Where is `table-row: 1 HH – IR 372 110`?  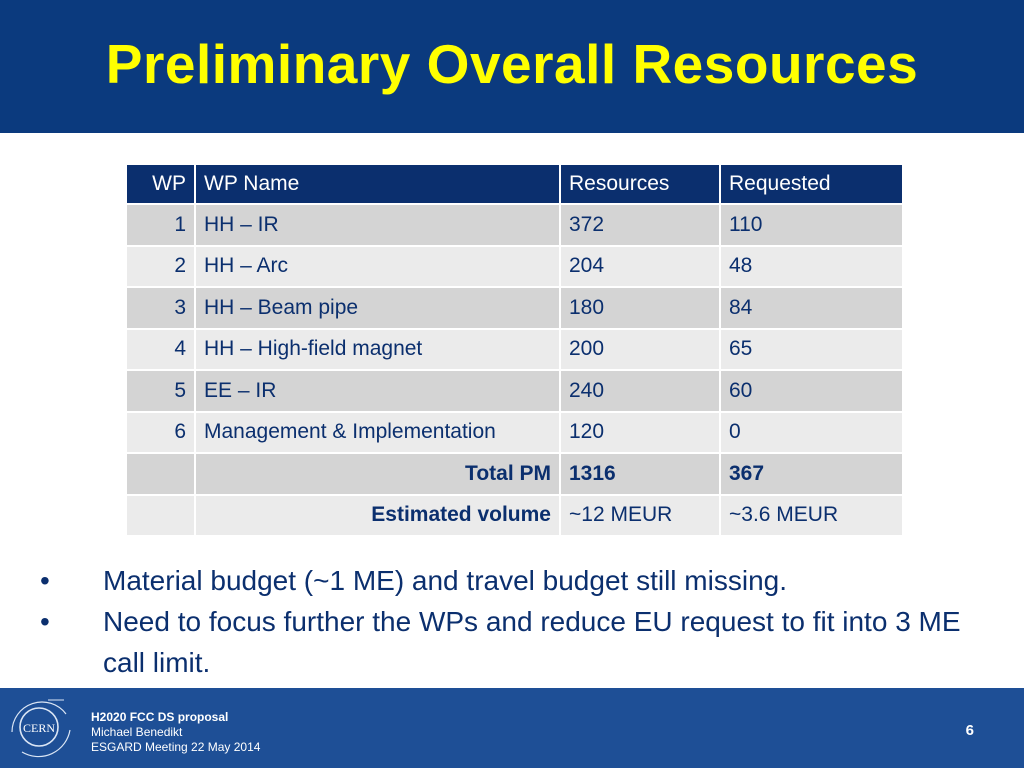
table-row: 1 HH – IR 372 110 is located at coordinates (514, 225).